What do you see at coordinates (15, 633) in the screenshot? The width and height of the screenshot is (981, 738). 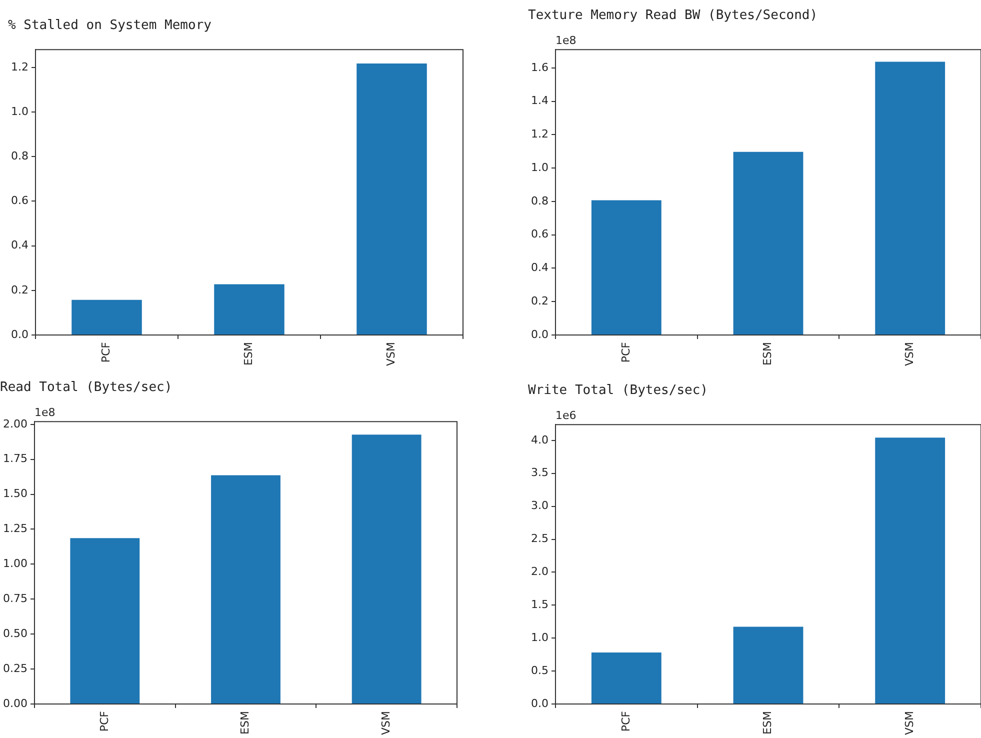 I see `y-tick-label: 0.50` at bounding box center [15, 633].